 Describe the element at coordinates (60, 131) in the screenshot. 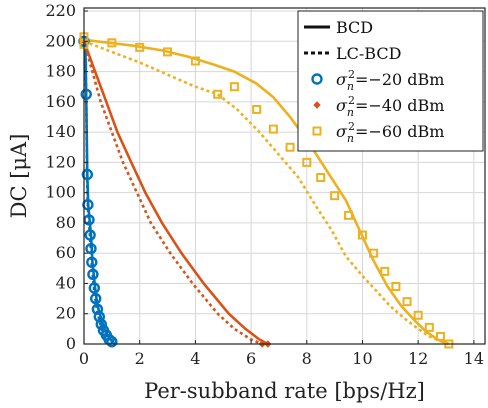

I see `y-tick-label: 140` at that location.